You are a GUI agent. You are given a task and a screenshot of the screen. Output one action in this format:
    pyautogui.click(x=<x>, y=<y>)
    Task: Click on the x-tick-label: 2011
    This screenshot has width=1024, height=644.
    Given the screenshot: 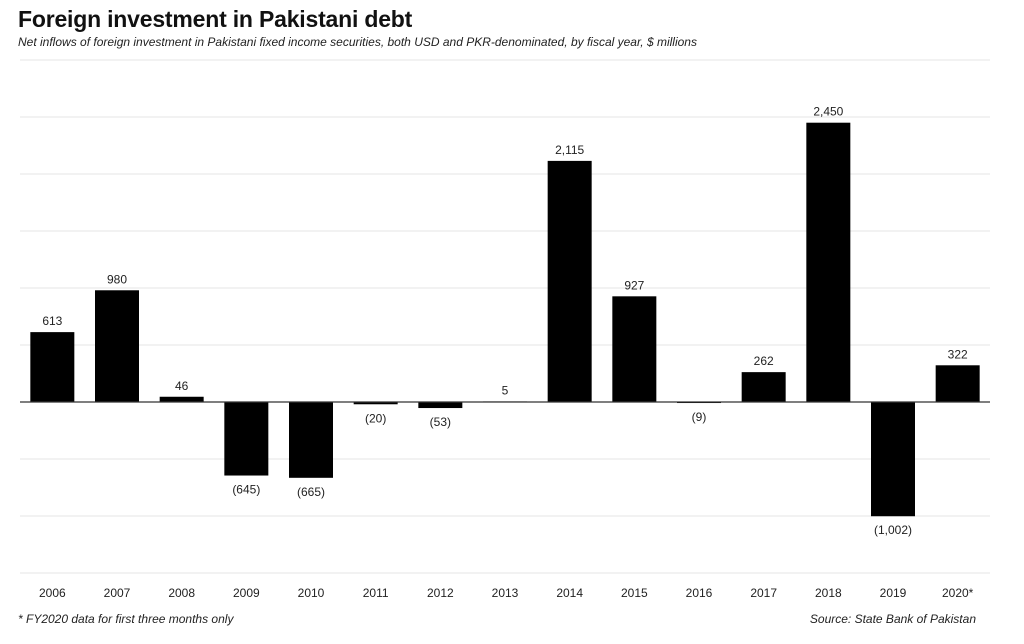 What is the action you would take?
    pyautogui.click(x=376, y=593)
    